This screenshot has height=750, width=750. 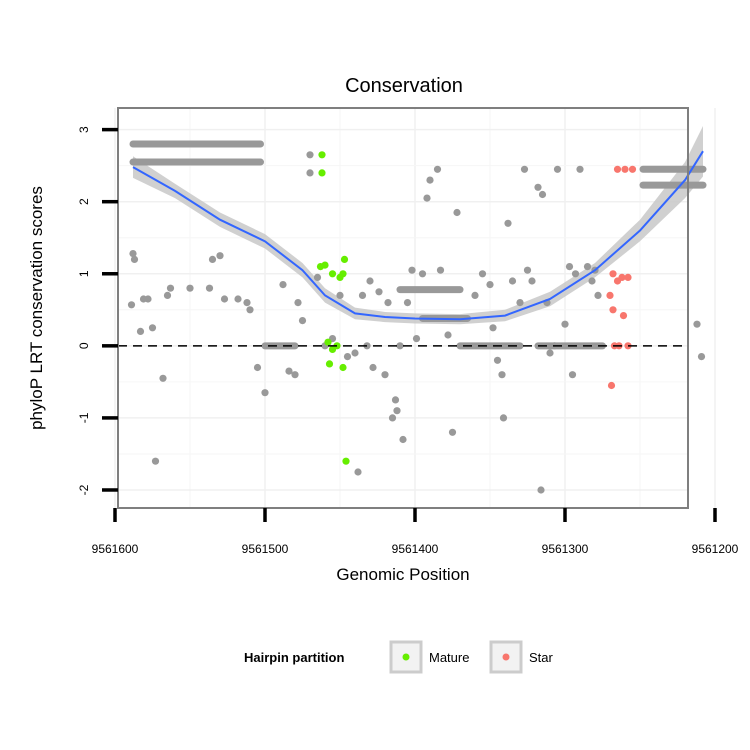 I want to click on y-tick-label: 0, so click(x=84, y=345).